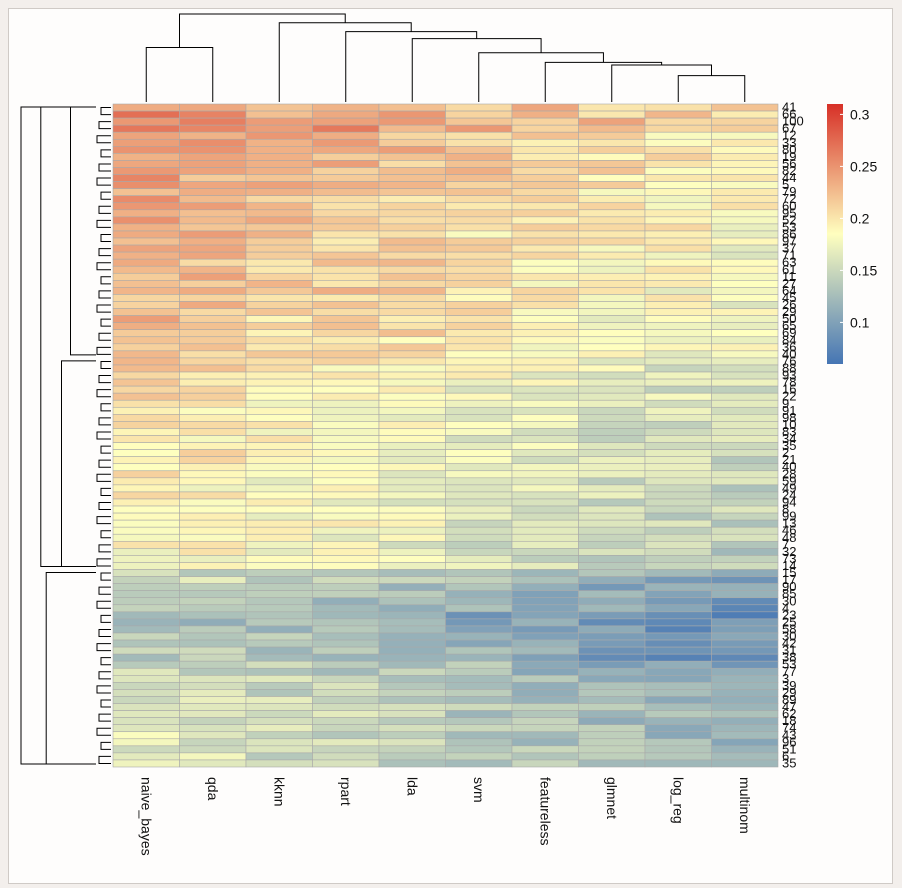 The width and height of the screenshot is (902, 888). Describe the element at coordinates (863, 270) in the screenshot. I see `legend-tick-label: 0.15` at that location.